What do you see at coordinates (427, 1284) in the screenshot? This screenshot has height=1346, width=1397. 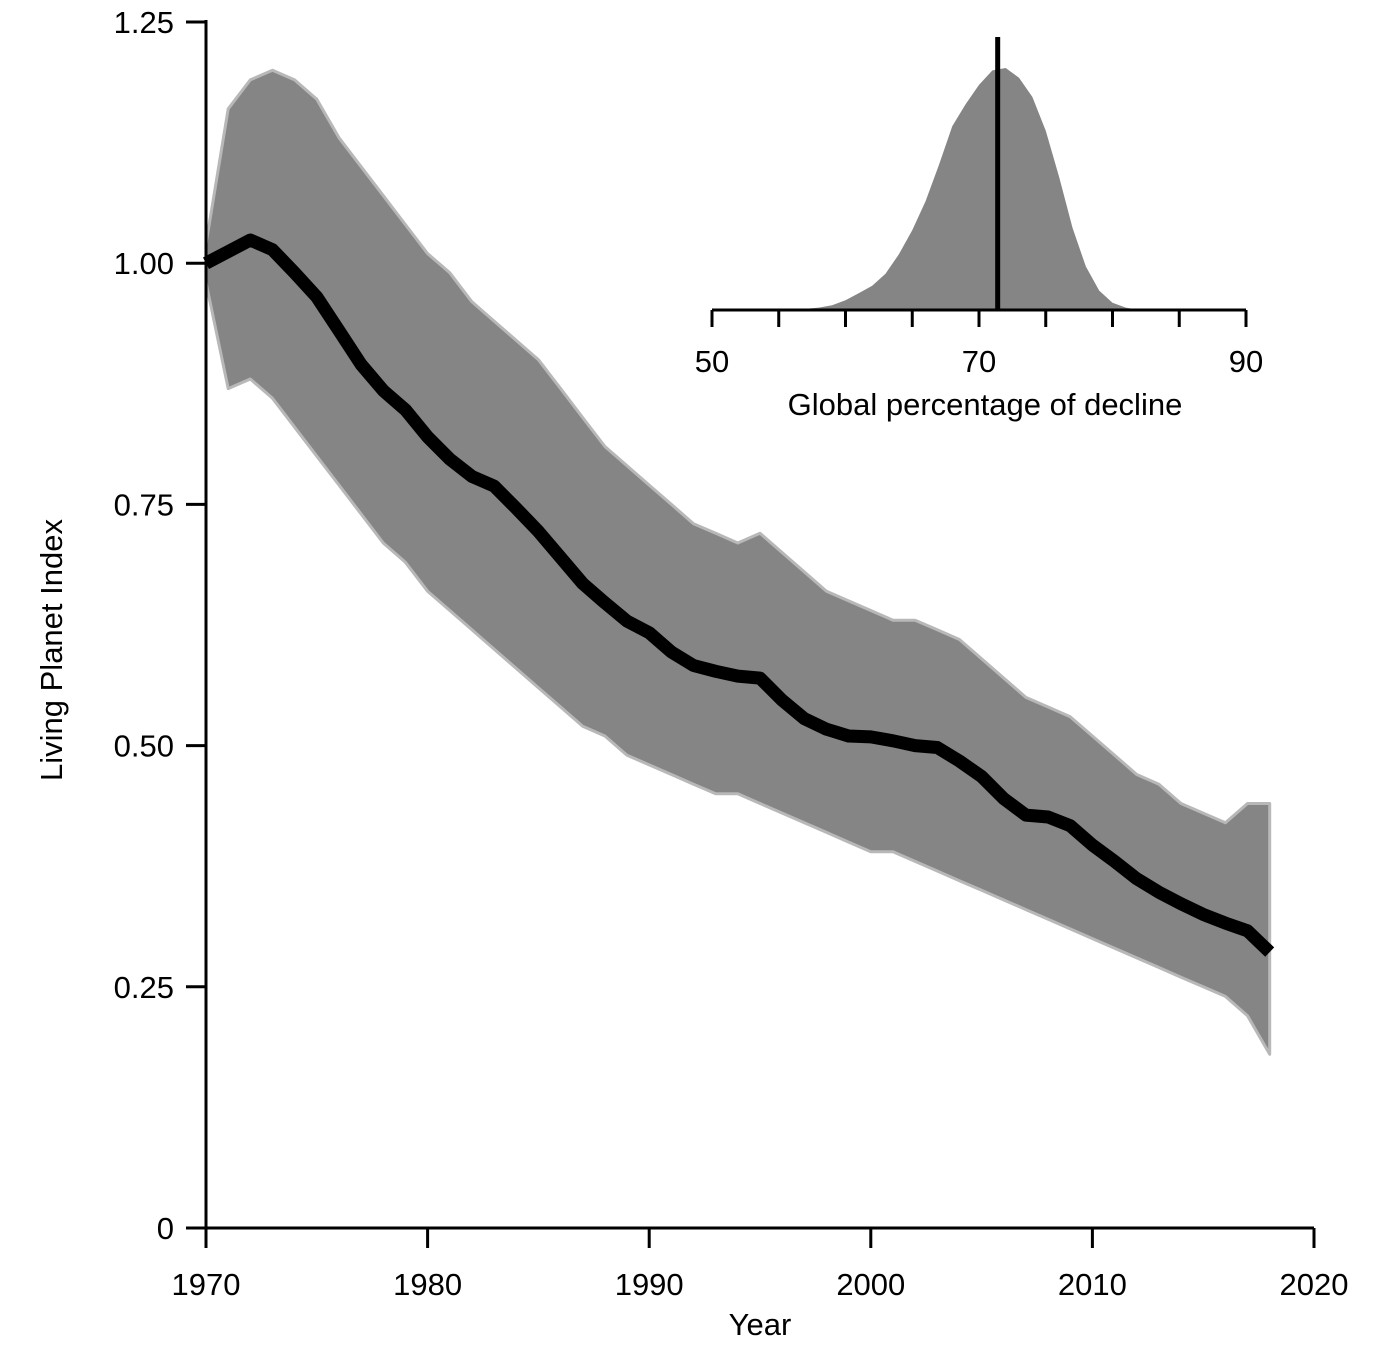 I see `x-tick-label: 1980` at bounding box center [427, 1284].